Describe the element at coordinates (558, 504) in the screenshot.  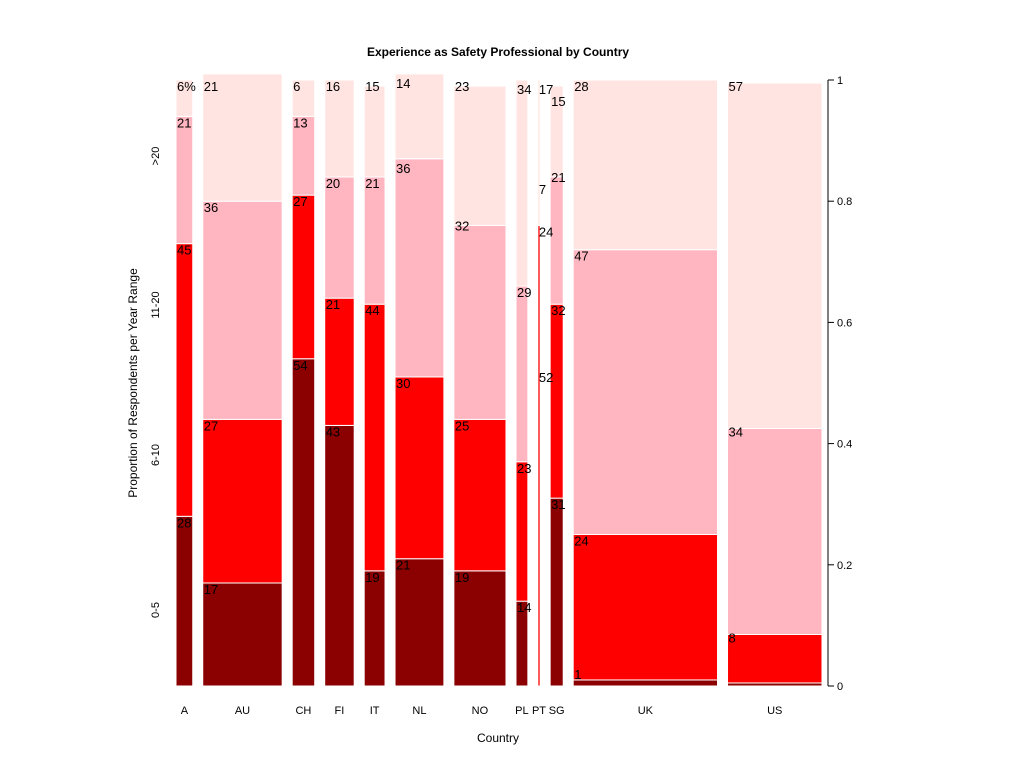
I see `data-label: 31` at that location.